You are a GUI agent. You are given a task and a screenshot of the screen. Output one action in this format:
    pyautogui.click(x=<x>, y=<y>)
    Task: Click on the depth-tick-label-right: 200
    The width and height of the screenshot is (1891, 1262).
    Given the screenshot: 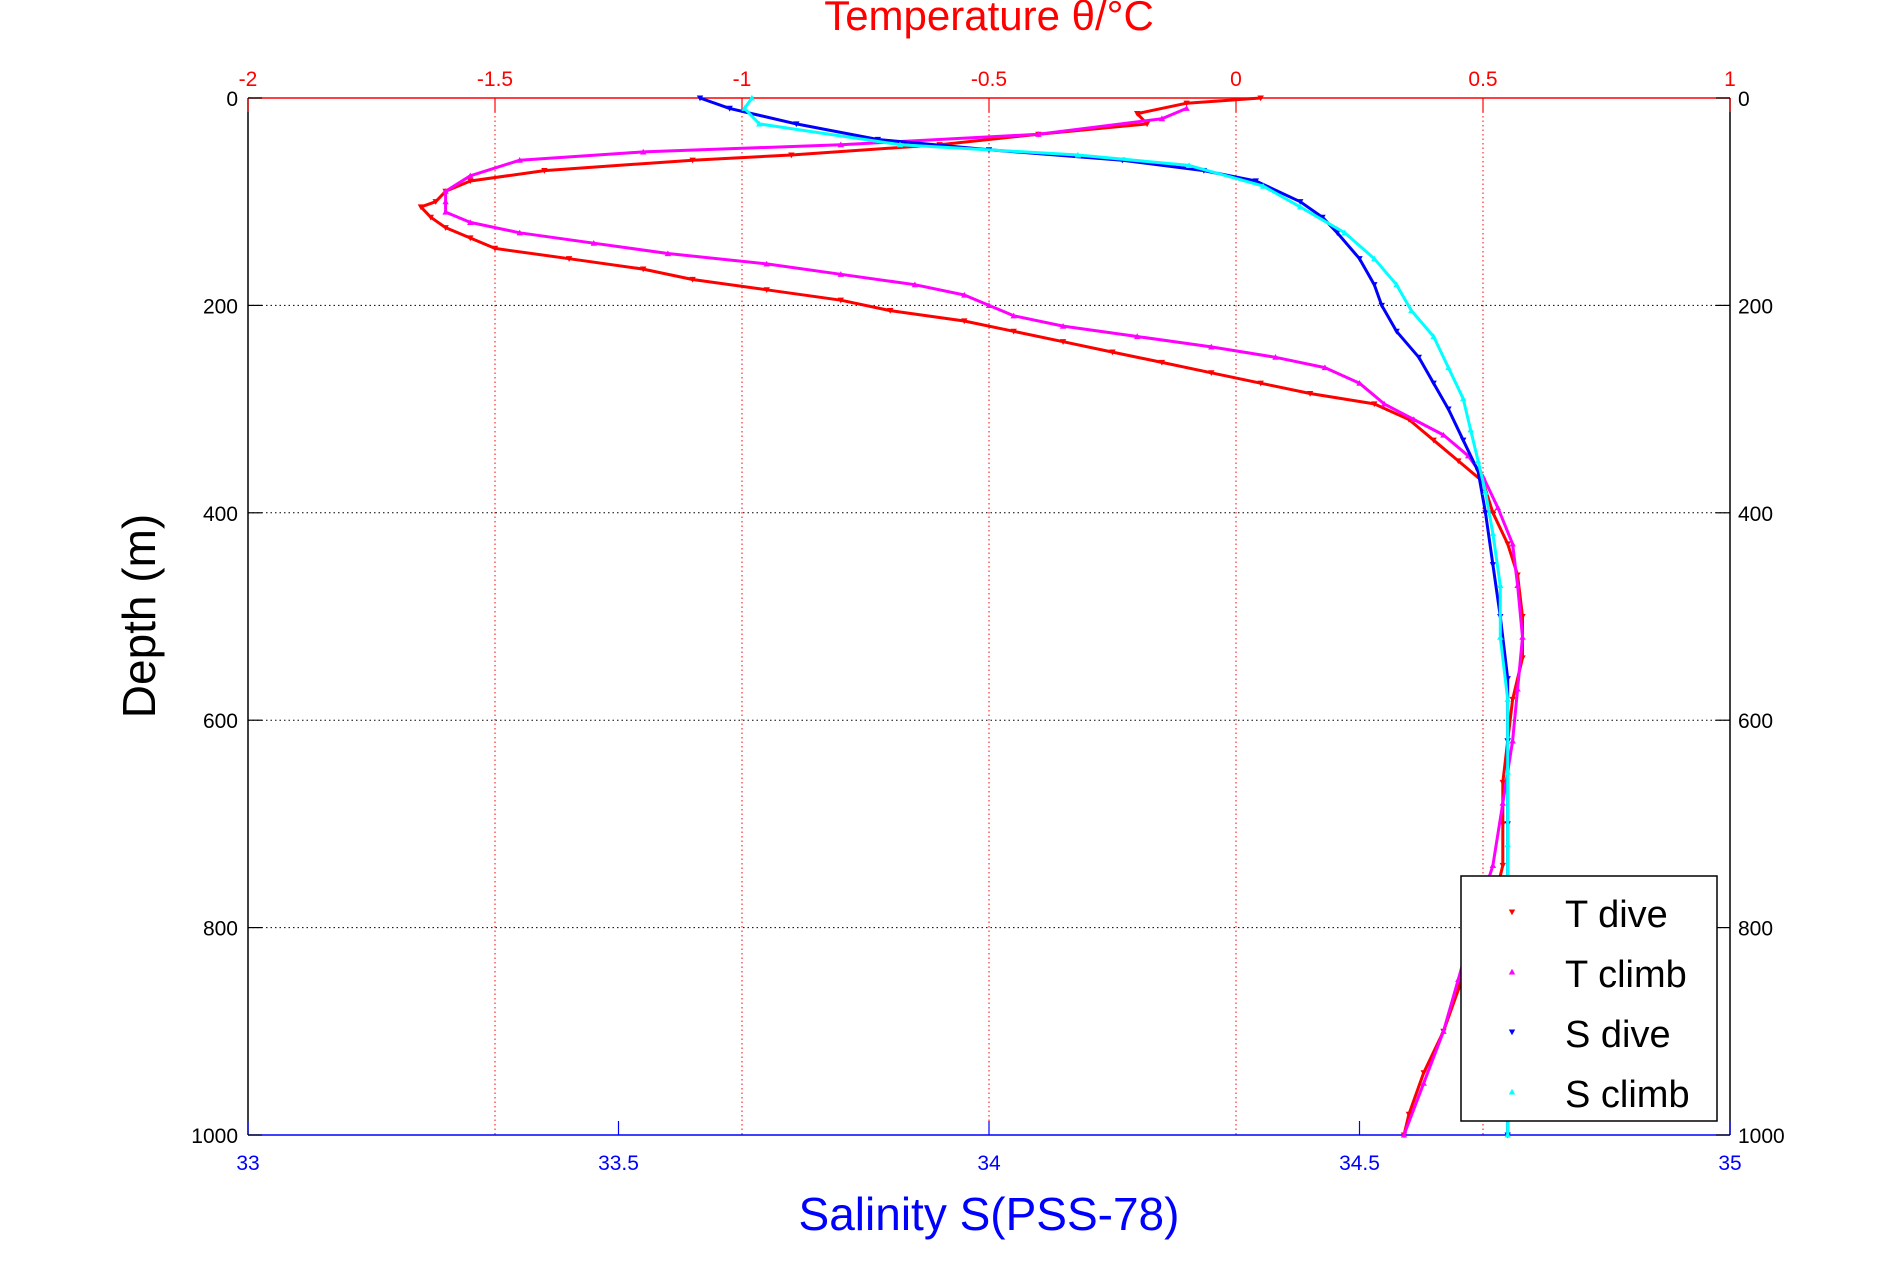 What is the action you would take?
    pyautogui.click(x=1755, y=306)
    